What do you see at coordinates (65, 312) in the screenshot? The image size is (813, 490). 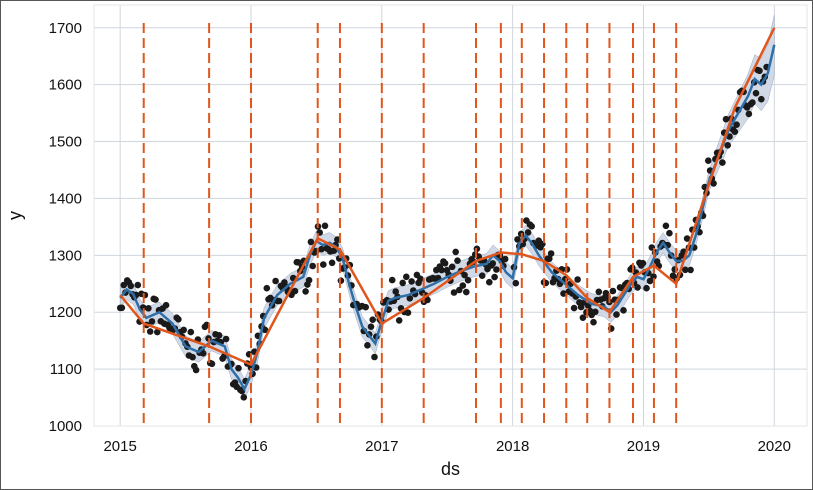 I see `y-tick-label: 1200` at bounding box center [65, 312].